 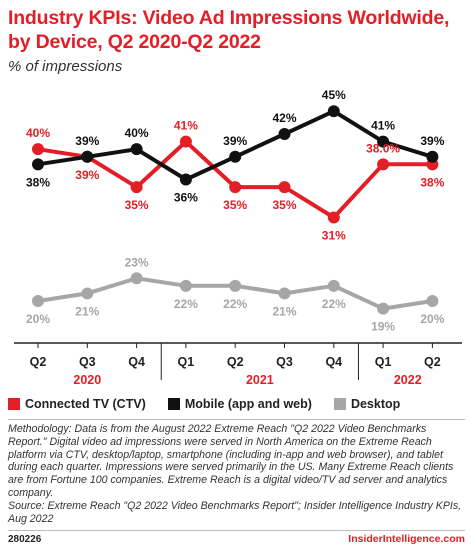 I want to click on x-tick-label-8: Q1, so click(x=383, y=362).